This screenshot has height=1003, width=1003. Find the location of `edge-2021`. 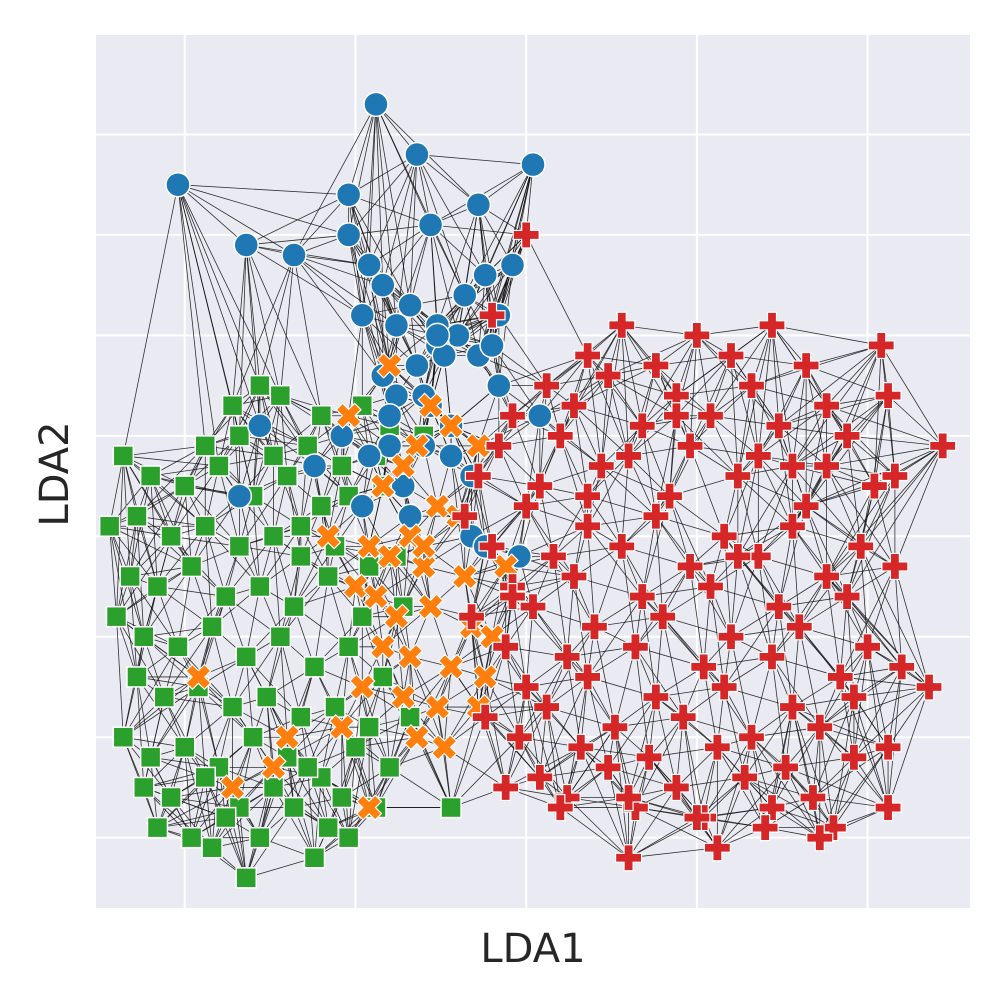

edge-2021 is located at coordinates (786, 787).